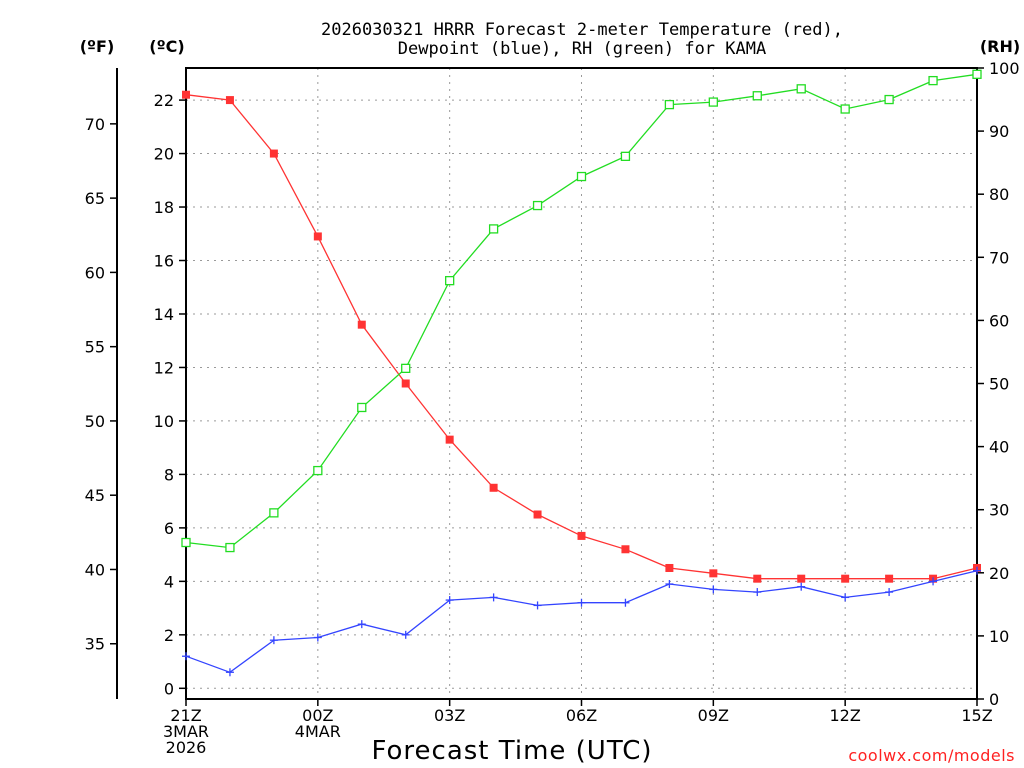 This screenshot has height=768, width=1024. I want to click on x-tick-label: 09Z, so click(713, 715).